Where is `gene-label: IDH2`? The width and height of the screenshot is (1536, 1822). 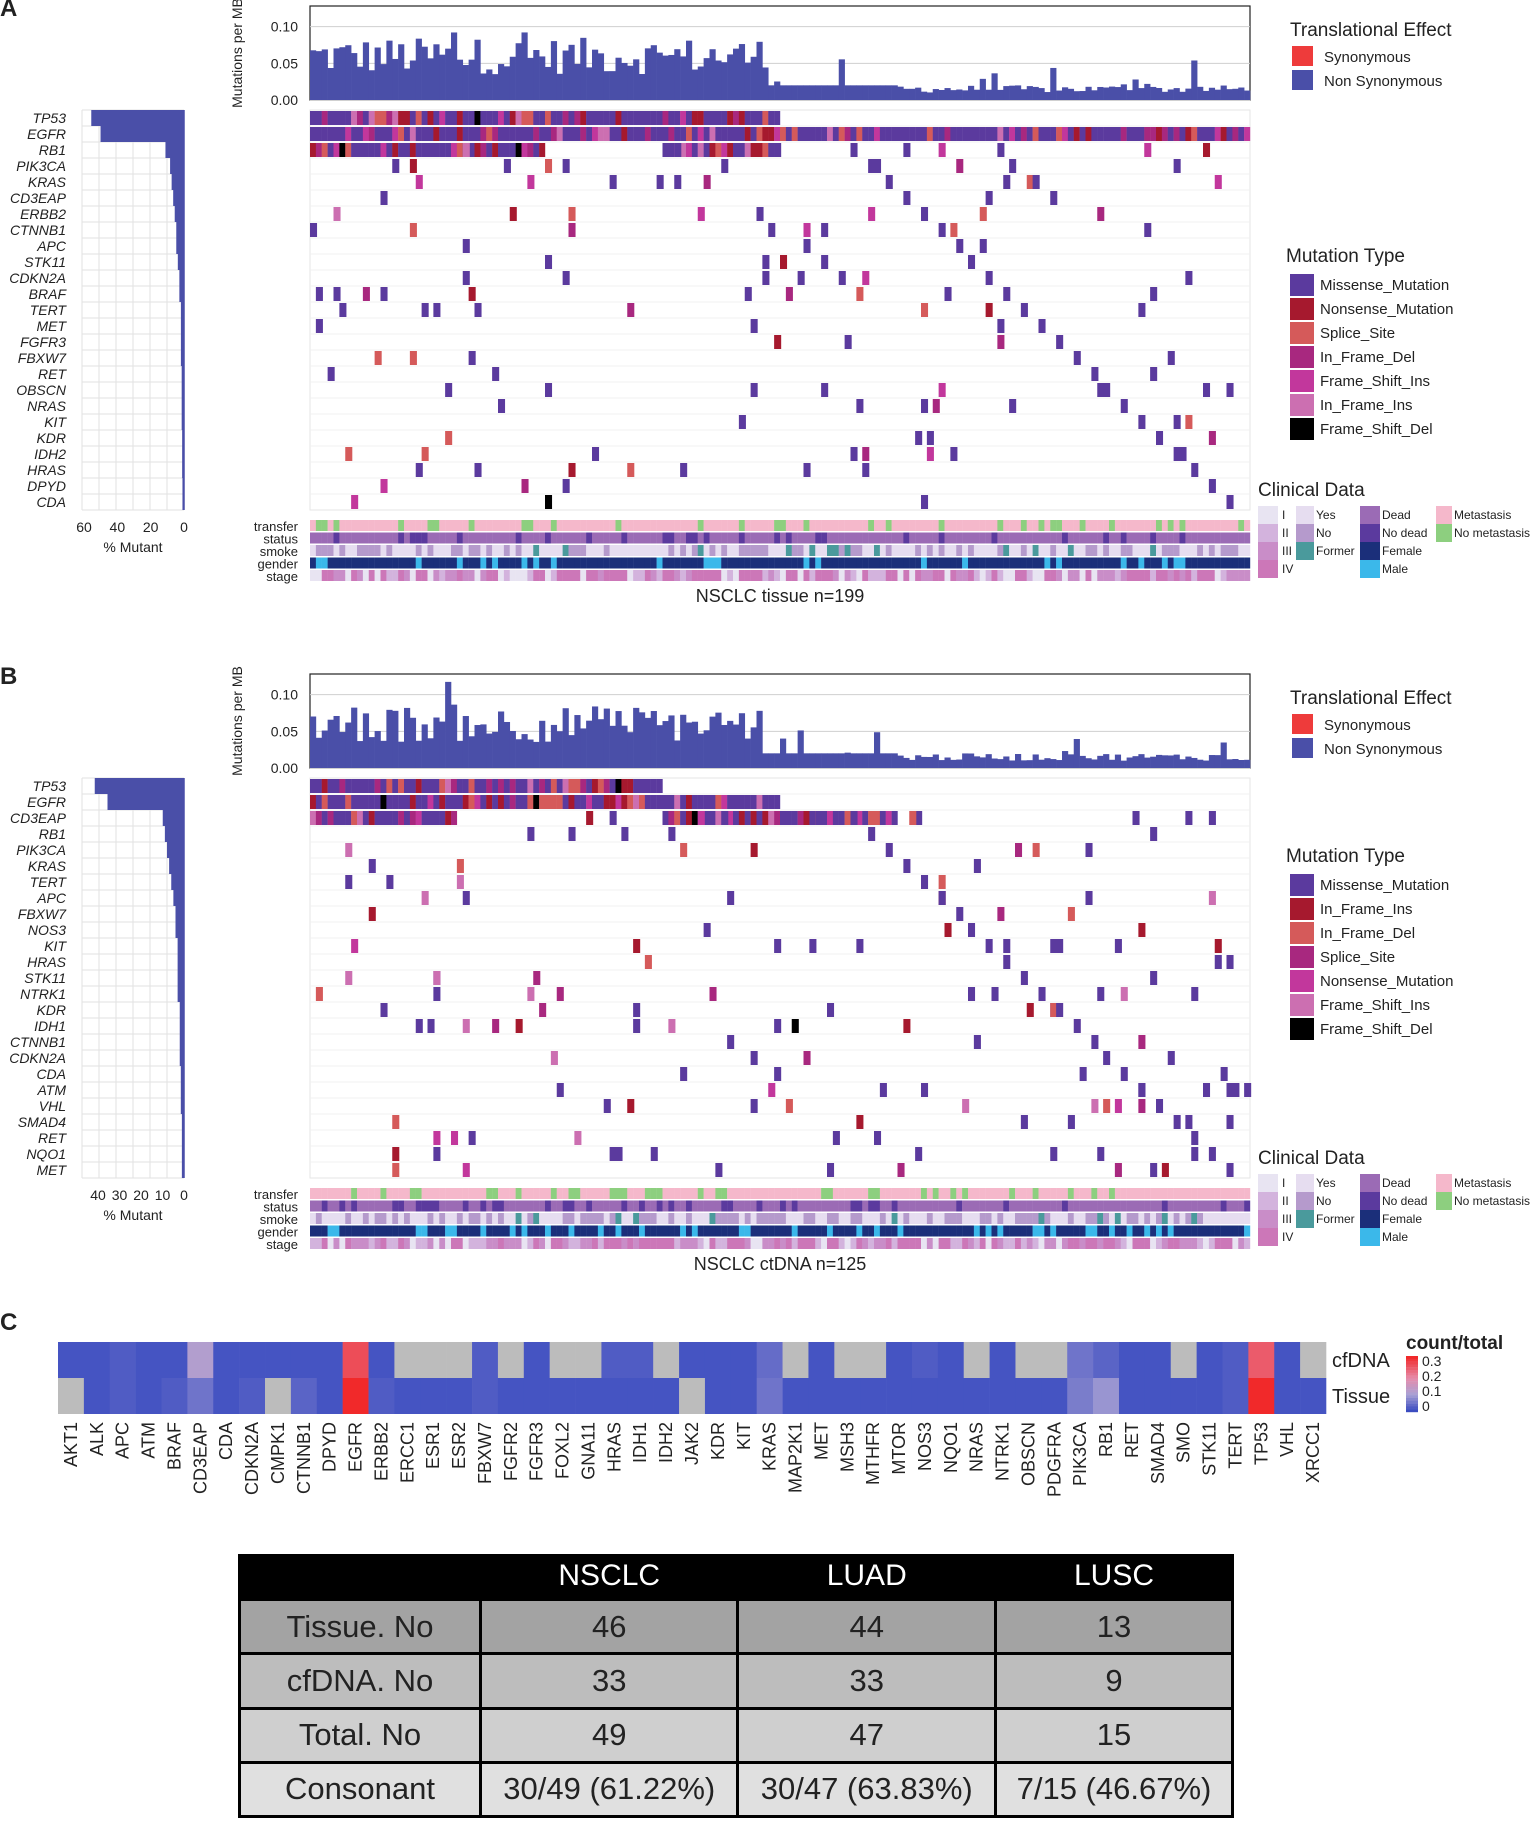
gene-label: IDH2 is located at coordinates (50, 454).